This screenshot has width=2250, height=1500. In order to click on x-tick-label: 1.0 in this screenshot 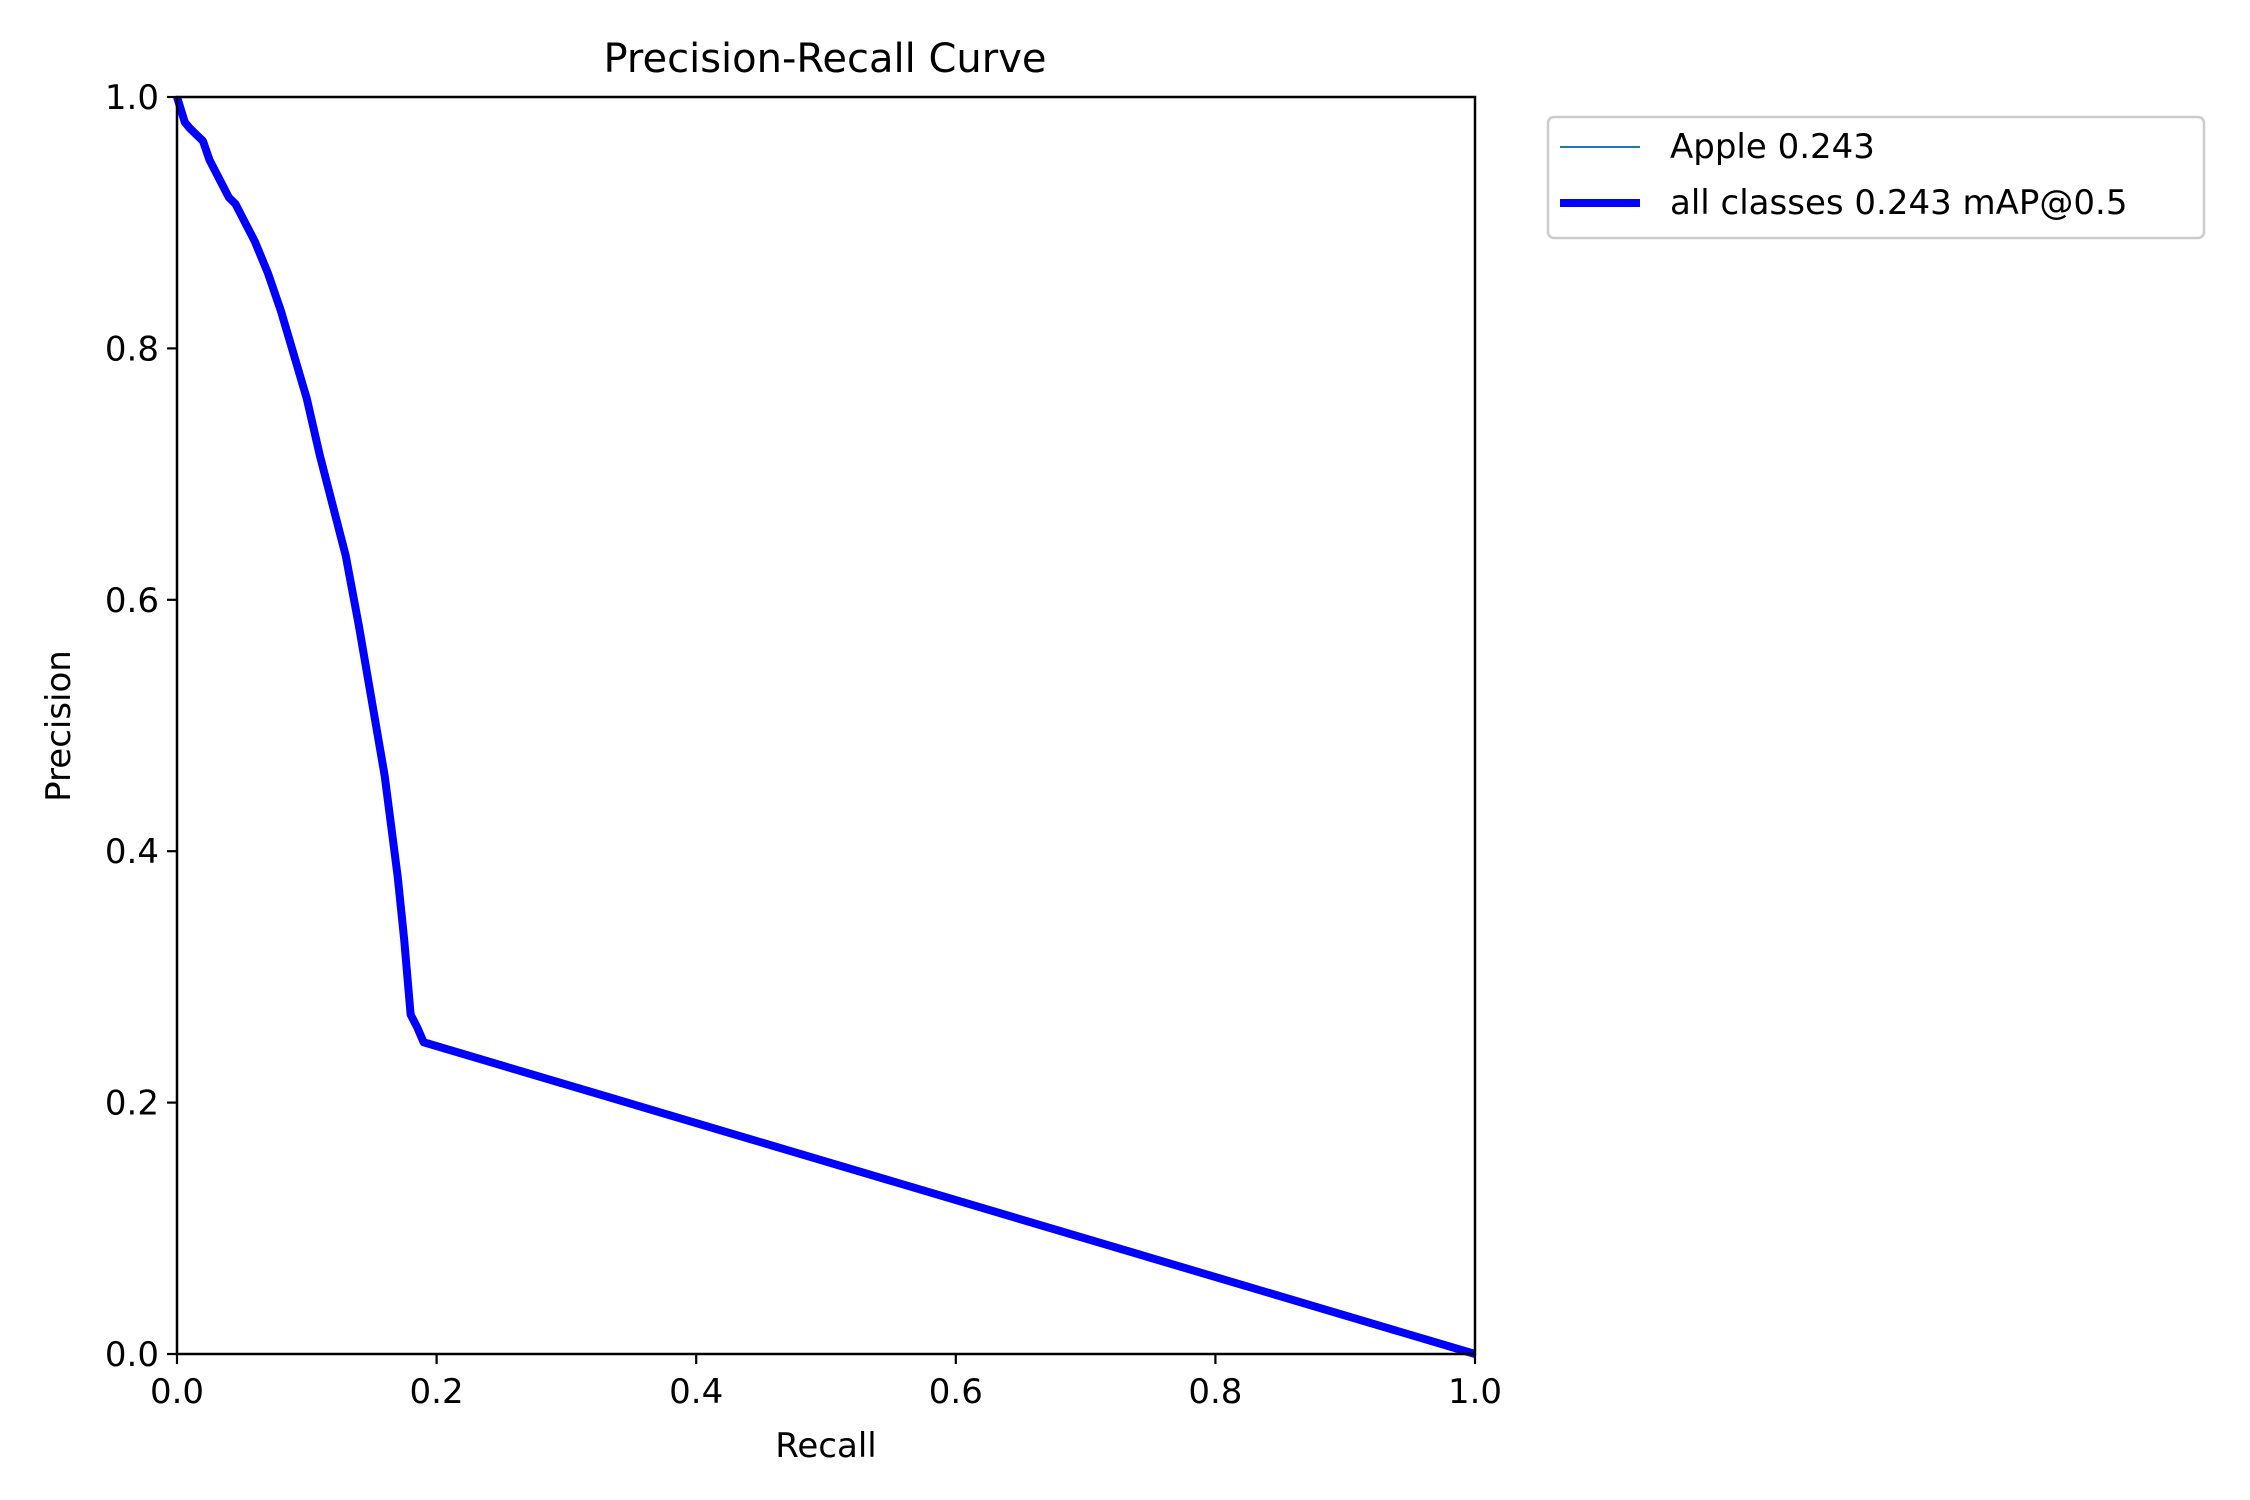, I will do `click(1475, 1392)`.